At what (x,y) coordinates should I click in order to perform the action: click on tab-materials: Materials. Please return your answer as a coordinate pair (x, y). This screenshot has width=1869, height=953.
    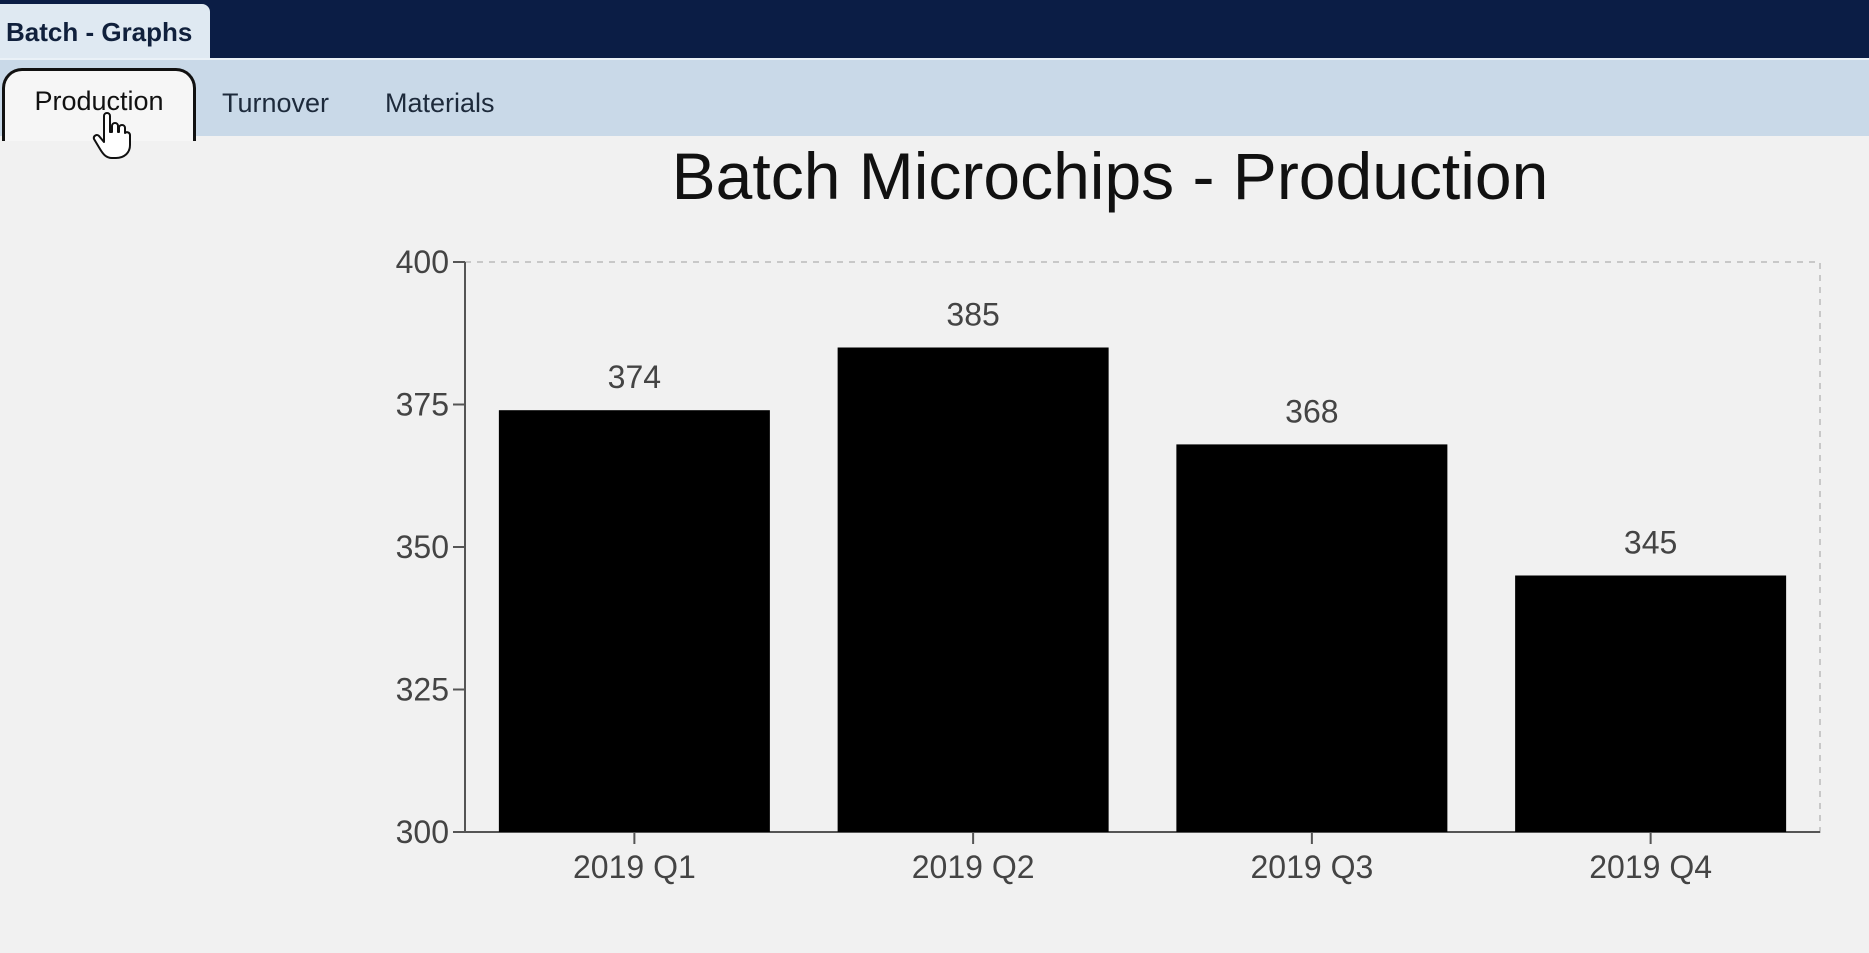
    Looking at the image, I should click on (440, 103).